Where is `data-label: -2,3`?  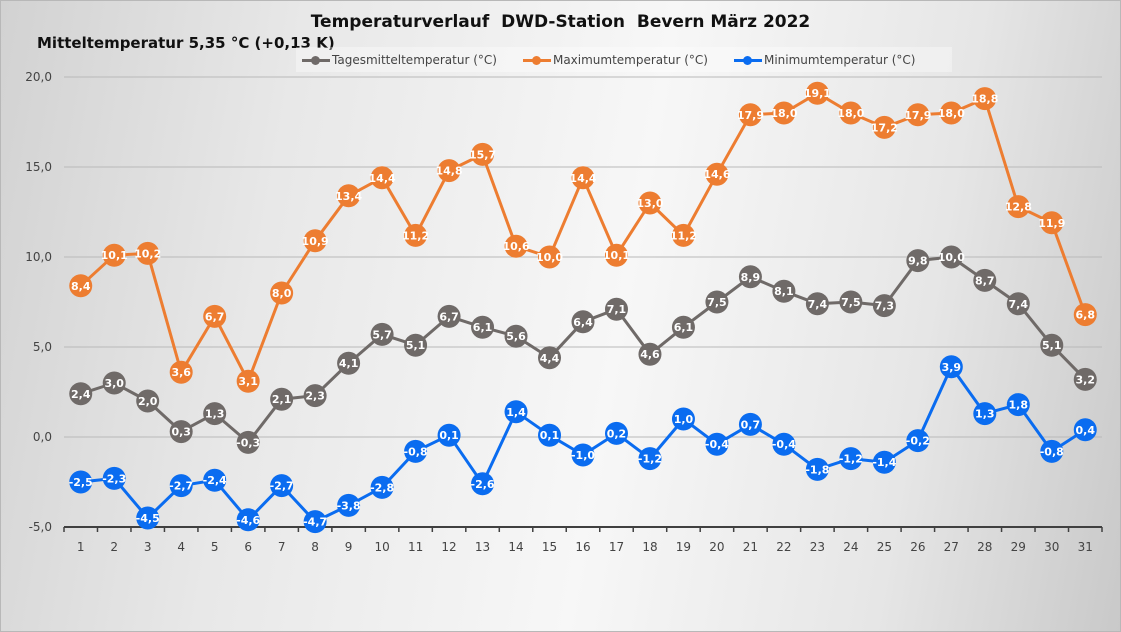
data-label: -2,3 is located at coordinates (114, 478).